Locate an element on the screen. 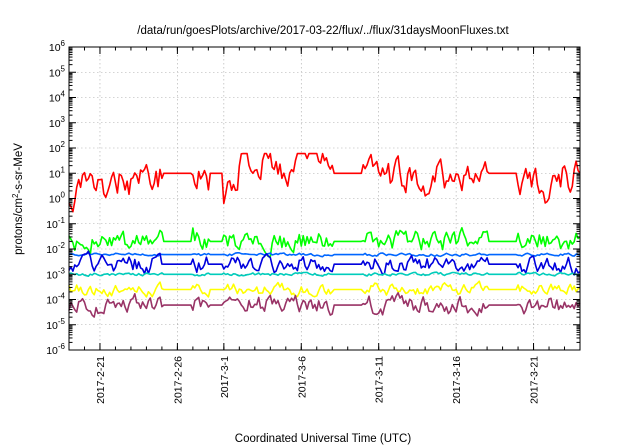 This screenshot has width=640, height=448. x-tick-label: 2017-3-11 is located at coordinates (380, 379).